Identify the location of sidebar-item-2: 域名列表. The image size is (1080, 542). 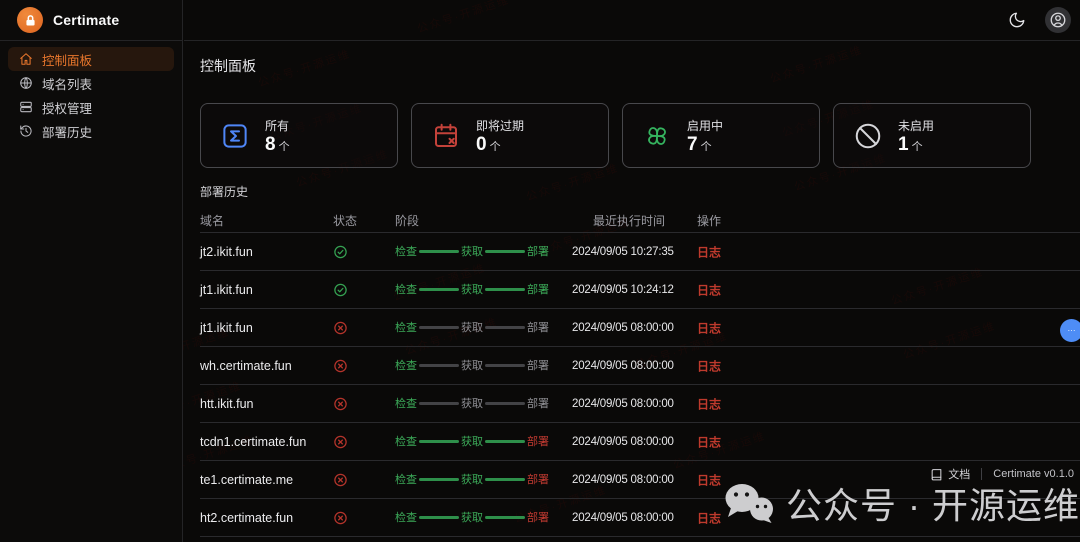
(91, 83).